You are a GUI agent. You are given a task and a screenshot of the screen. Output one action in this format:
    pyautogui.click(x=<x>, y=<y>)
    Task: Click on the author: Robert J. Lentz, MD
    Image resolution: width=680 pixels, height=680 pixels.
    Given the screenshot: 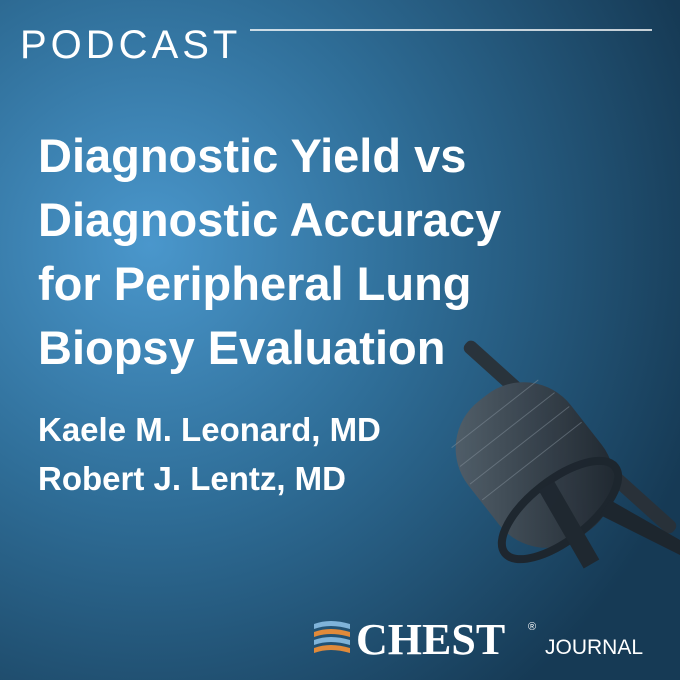 What is the action you would take?
    pyautogui.click(x=192, y=478)
    